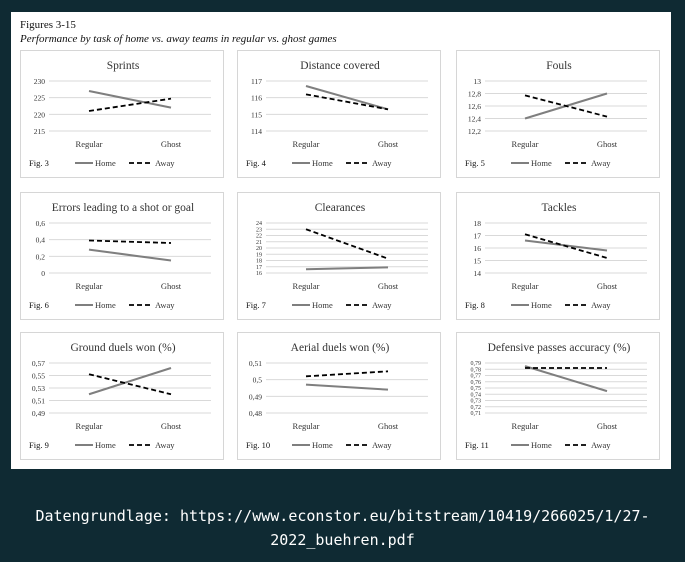 The width and height of the screenshot is (685, 562). What do you see at coordinates (39, 445) in the screenshot?
I see `fig-label: Fig. 9` at bounding box center [39, 445].